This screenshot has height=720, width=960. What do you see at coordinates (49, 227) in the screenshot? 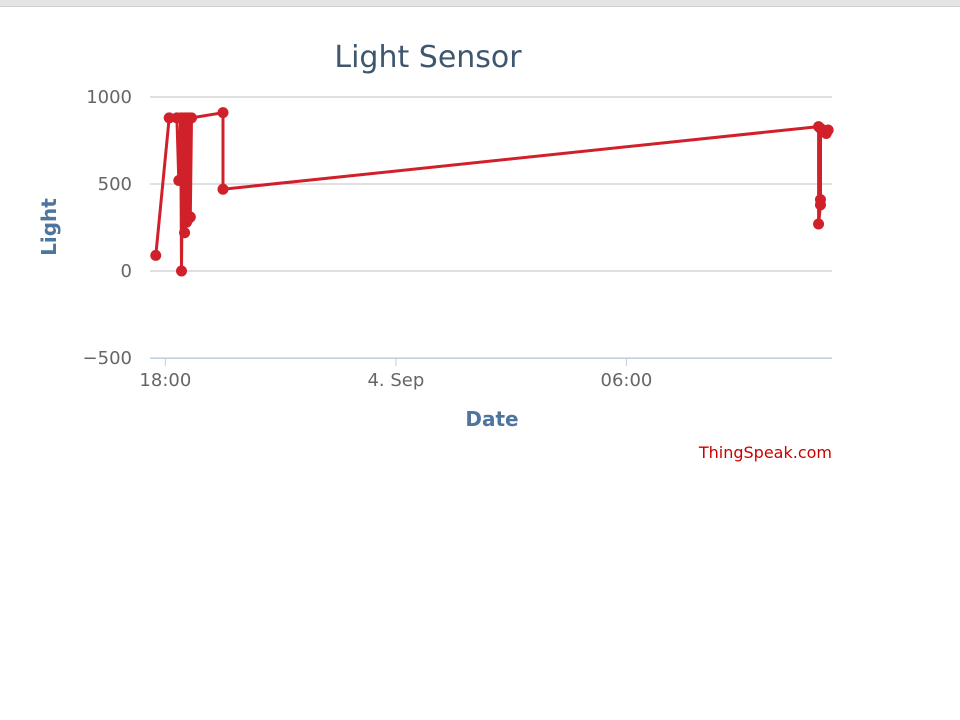
I see `y-axis-title: Light` at bounding box center [49, 227].